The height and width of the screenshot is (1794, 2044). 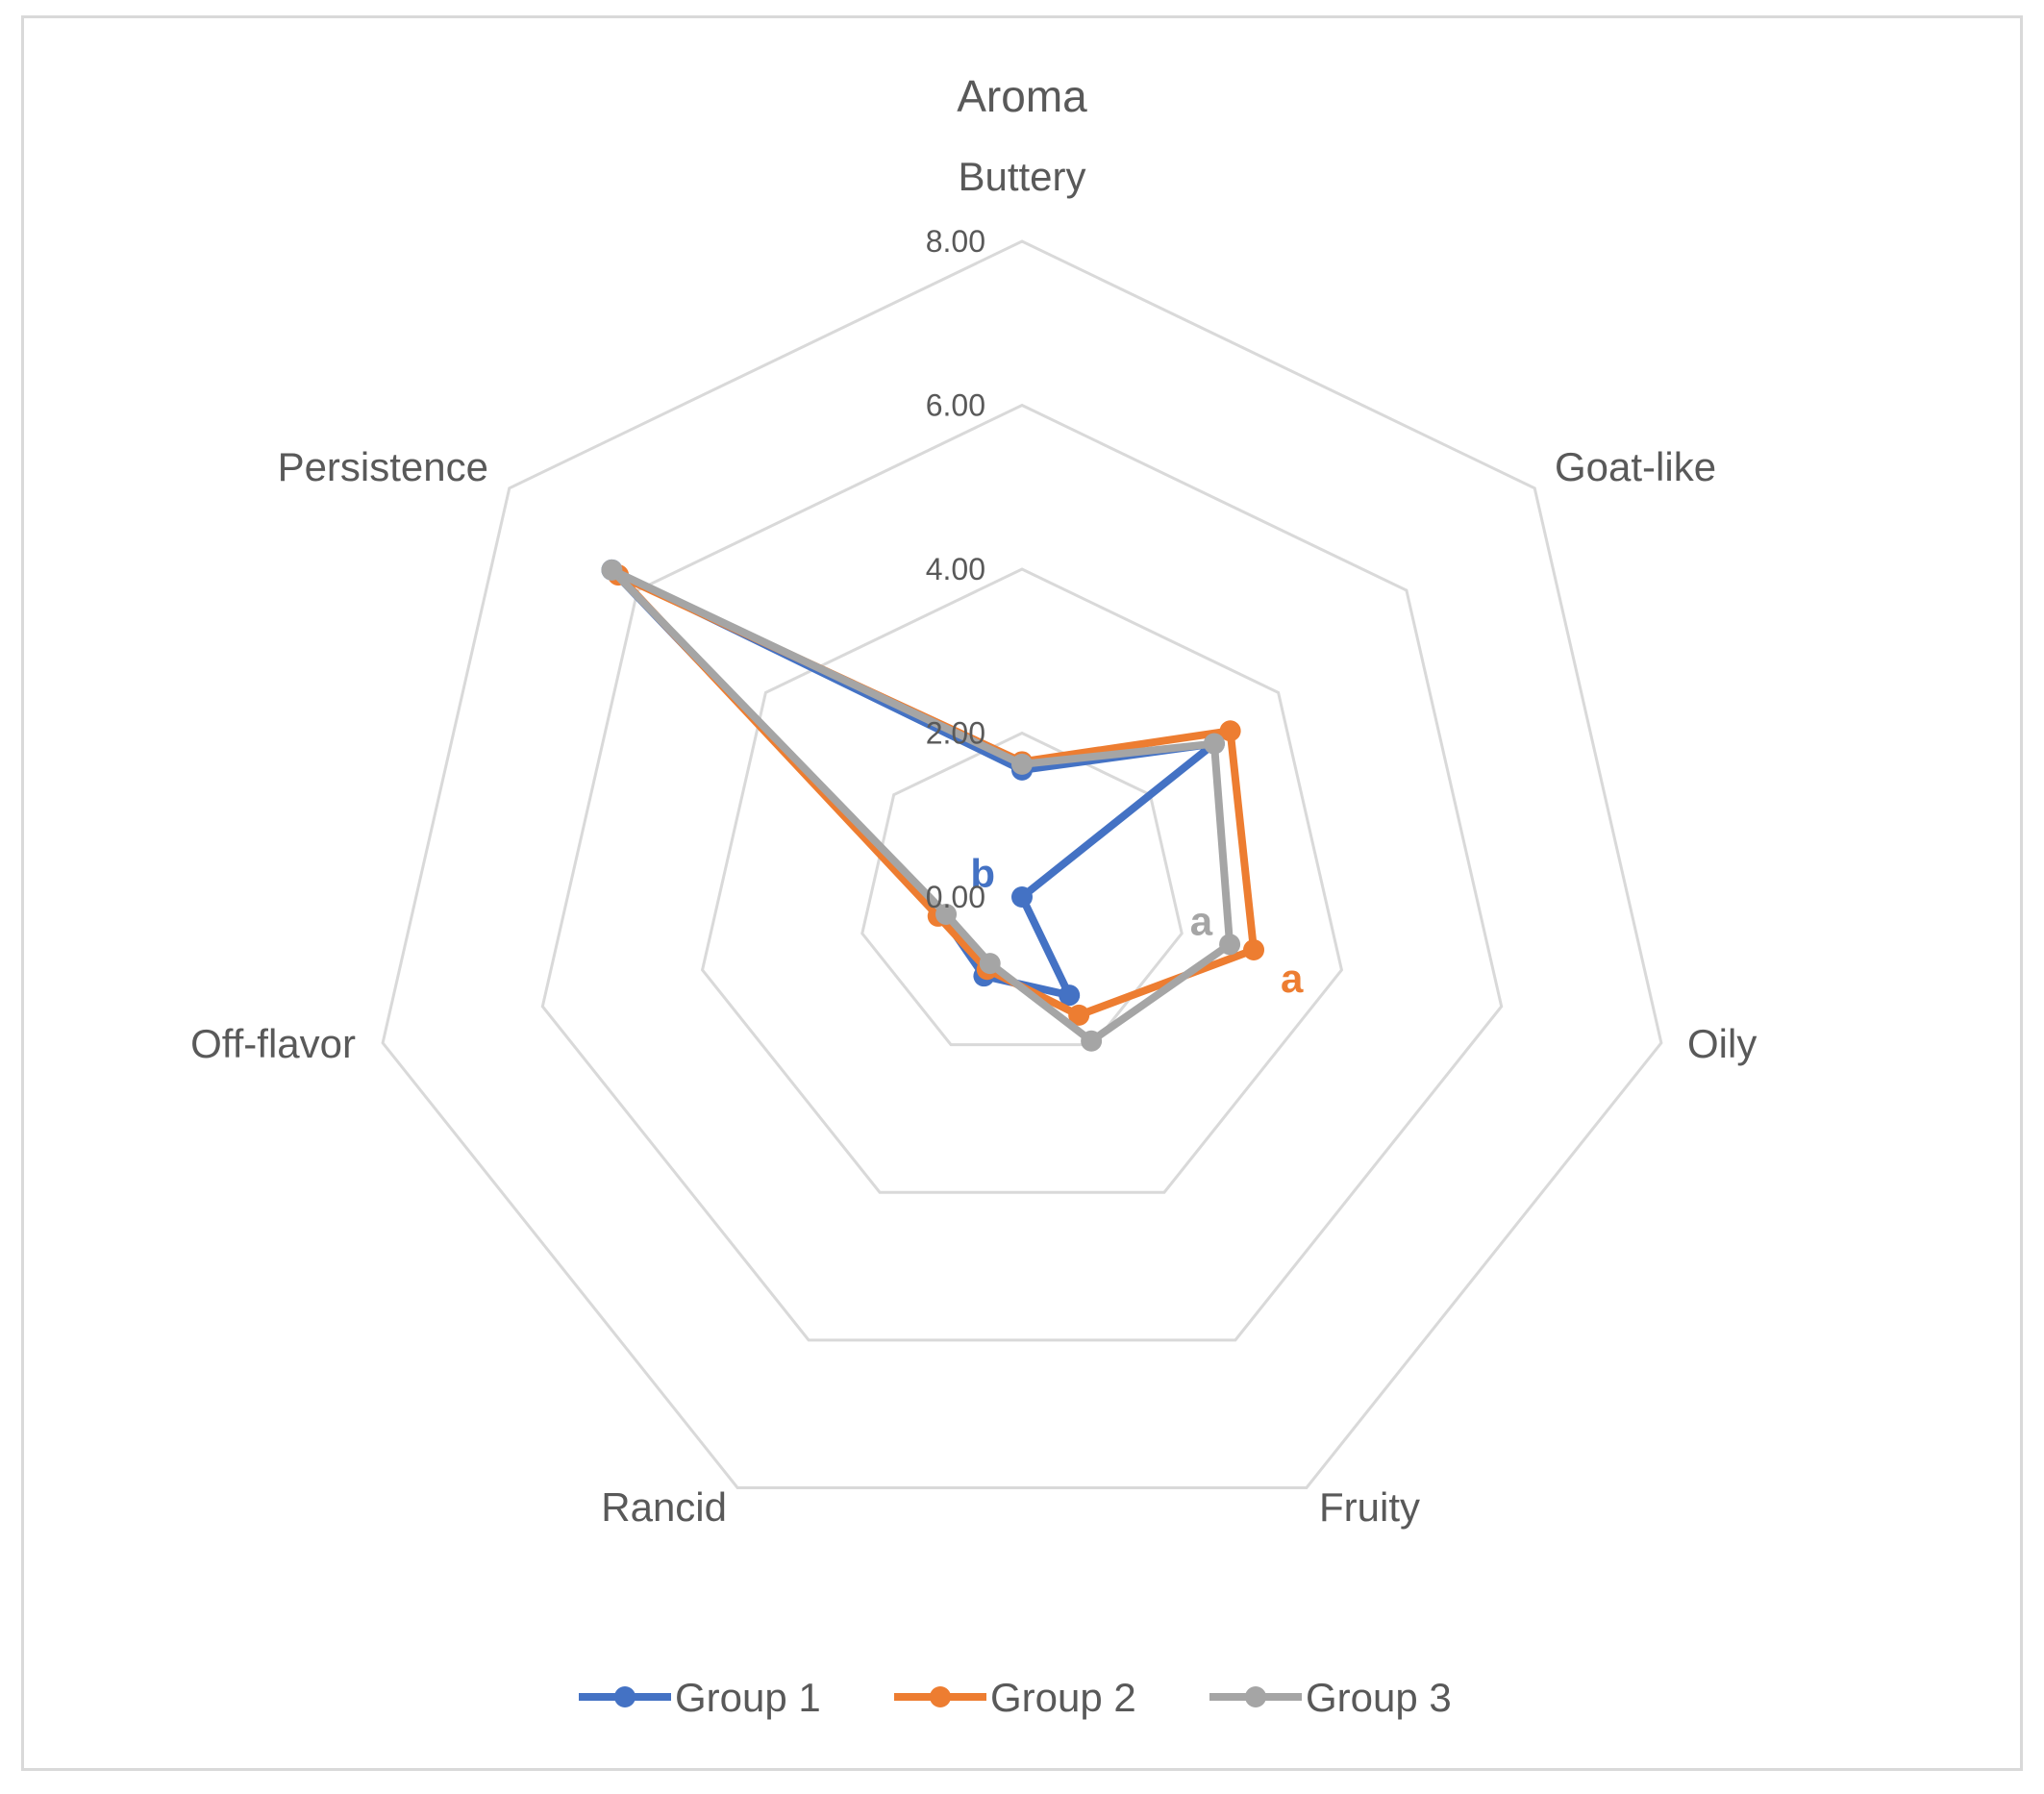 I want to click on axis-tick-label: 8.00, so click(x=955, y=241).